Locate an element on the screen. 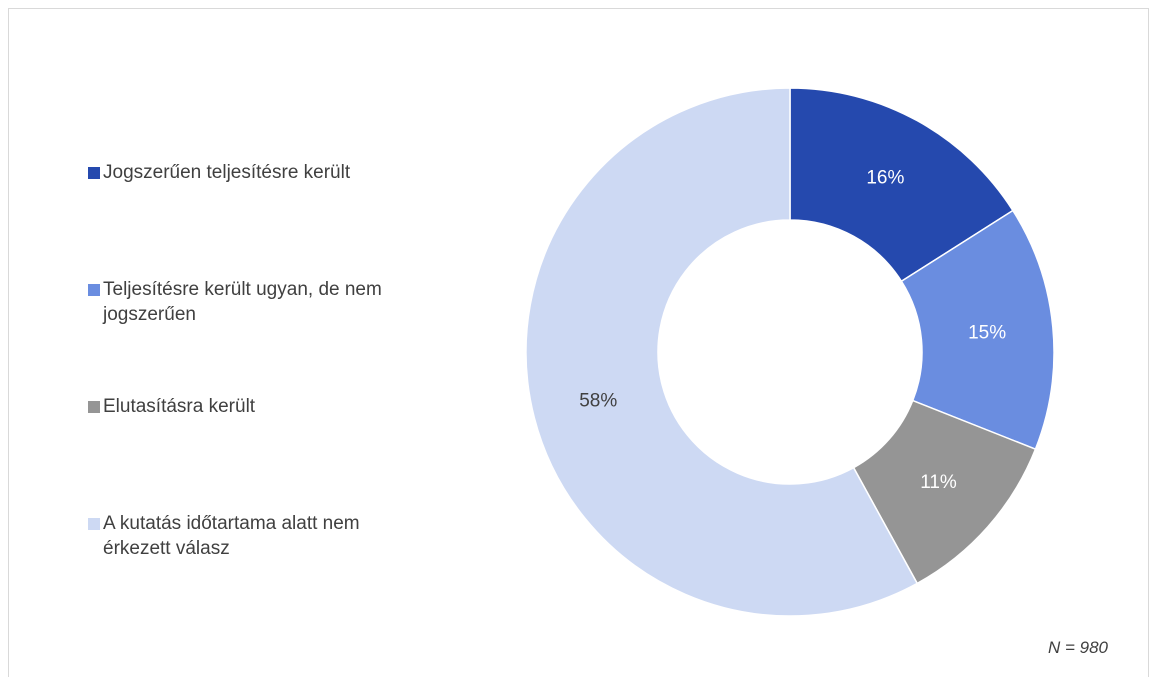 This screenshot has height=677, width=1150. legend-item: Elutasításra került is located at coordinates (235, 406).